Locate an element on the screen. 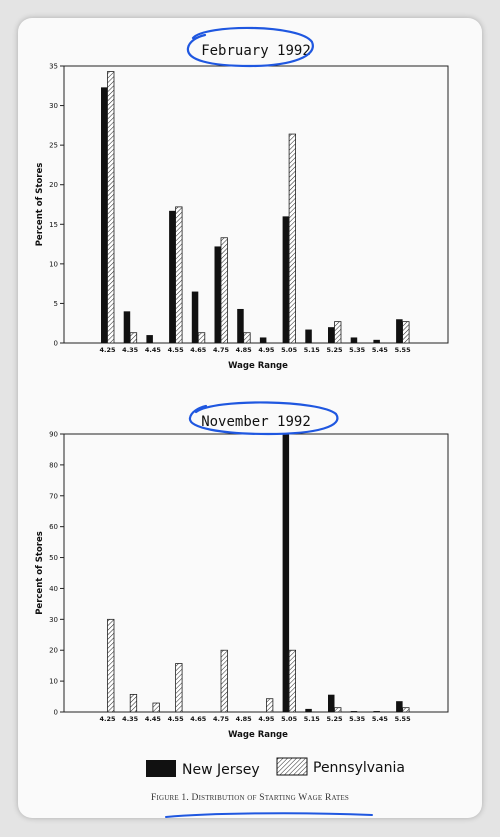  legend-swatch-new-jersey is located at coordinates (161, 768).